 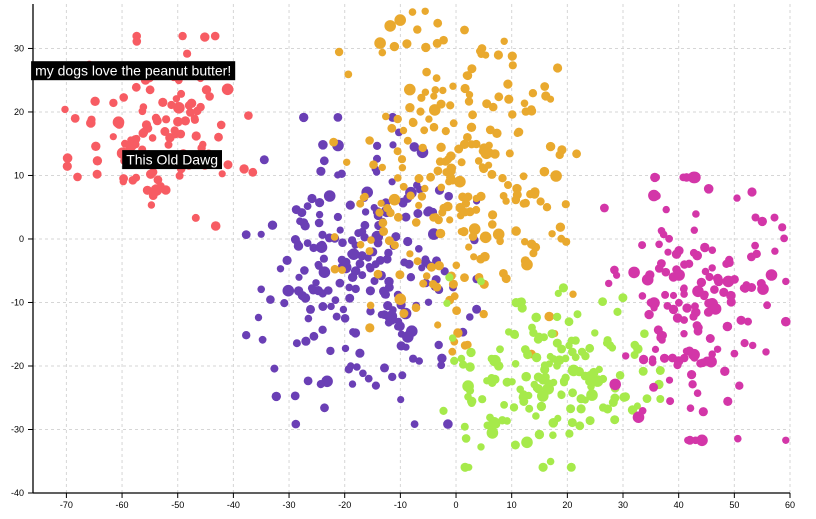 What do you see at coordinates (172, 160) in the screenshot?
I see `annotation-background` at bounding box center [172, 160].